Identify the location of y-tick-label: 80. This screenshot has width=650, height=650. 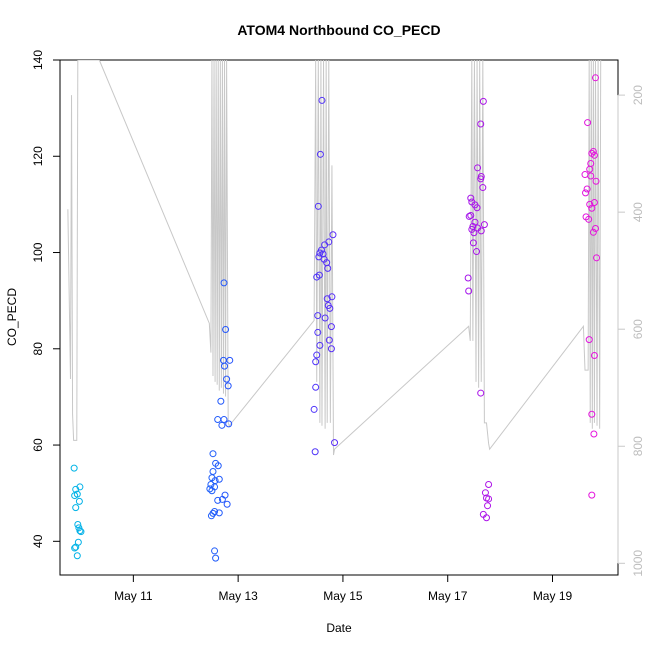
(38, 349).